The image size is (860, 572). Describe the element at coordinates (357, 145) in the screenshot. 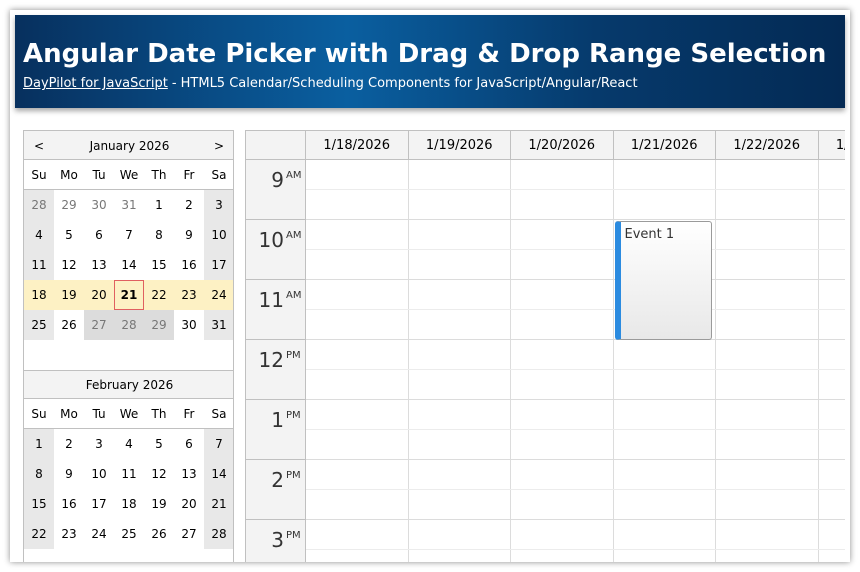

I see `column-header: 1/18/2026` at that location.